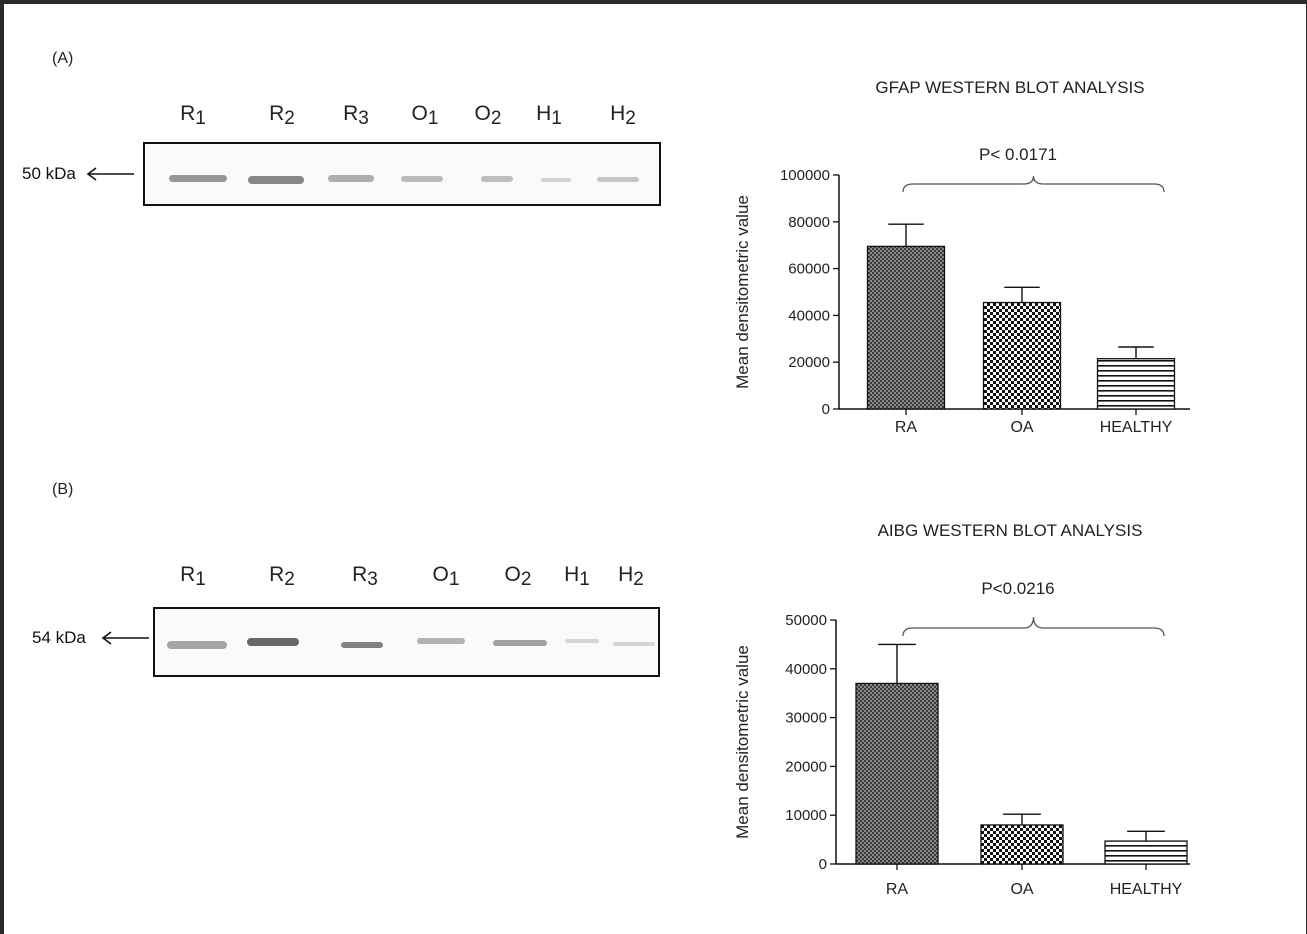 The image size is (1307, 934). I want to click on p-value-annotation: P< 0.0171, so click(1018, 154).